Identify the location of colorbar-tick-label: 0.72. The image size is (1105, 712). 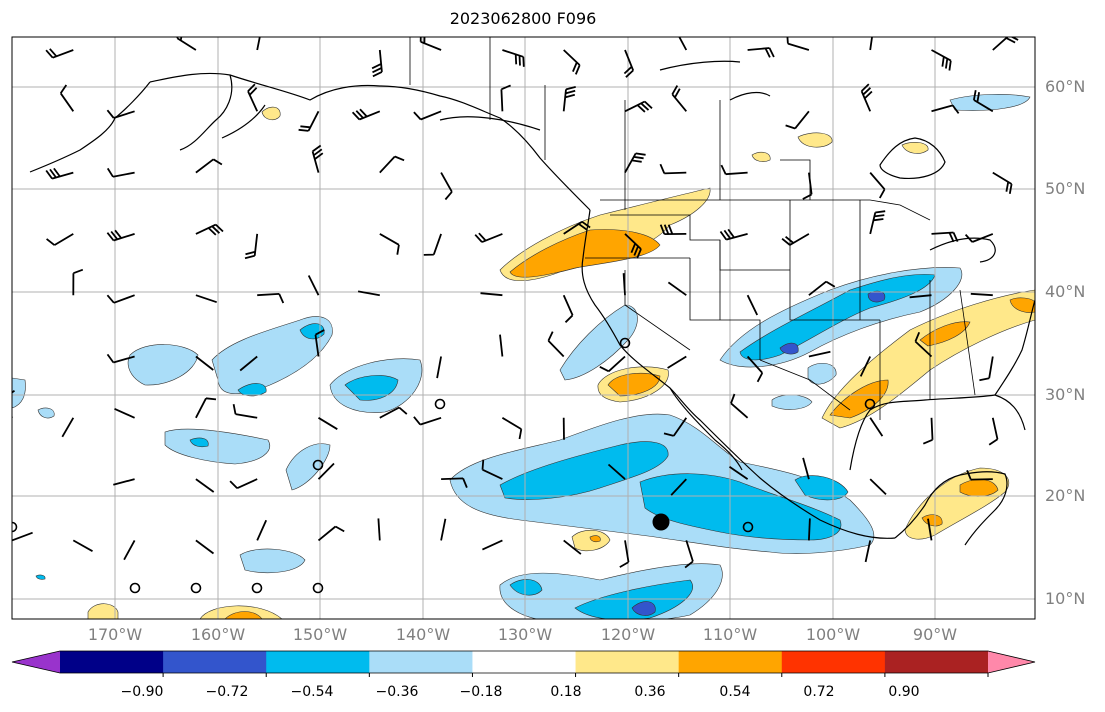
(819, 692).